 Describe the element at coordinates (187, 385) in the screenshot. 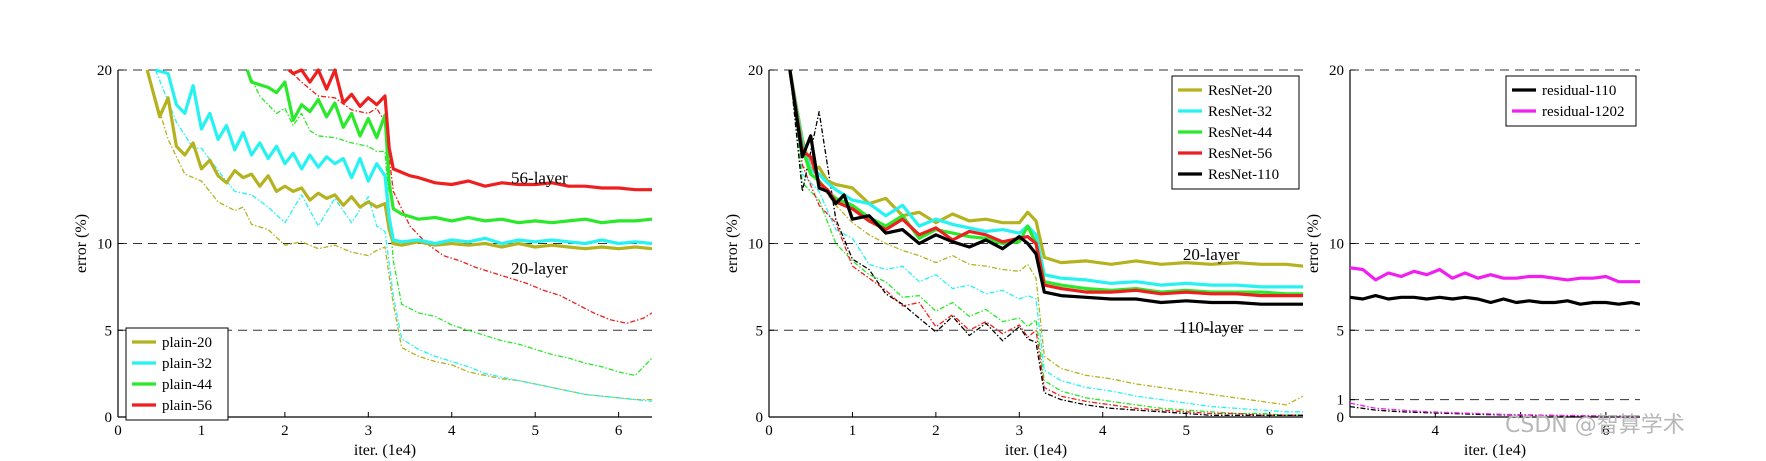

I see `legend-label: plain-44` at that location.